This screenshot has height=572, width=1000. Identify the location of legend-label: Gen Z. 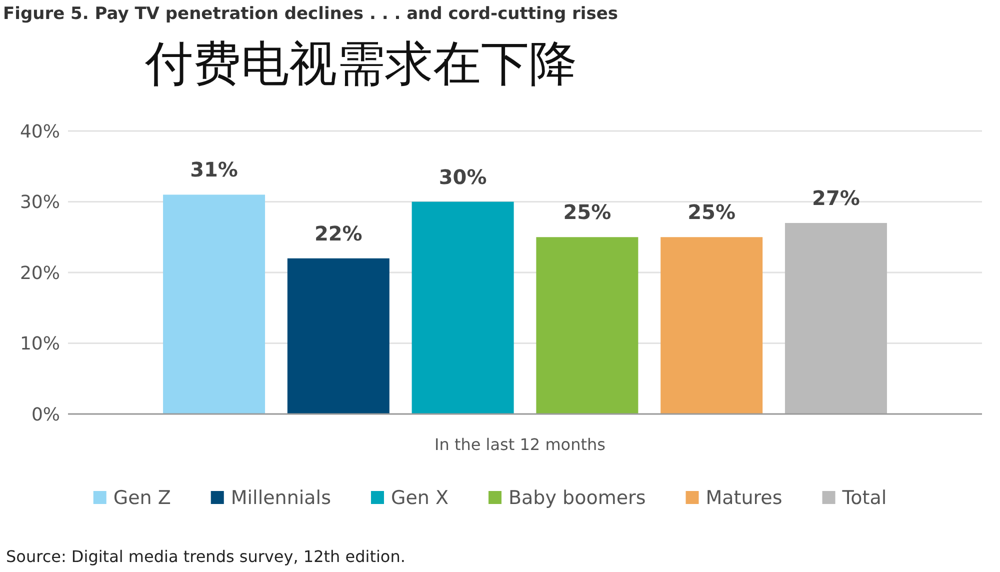
(142, 498).